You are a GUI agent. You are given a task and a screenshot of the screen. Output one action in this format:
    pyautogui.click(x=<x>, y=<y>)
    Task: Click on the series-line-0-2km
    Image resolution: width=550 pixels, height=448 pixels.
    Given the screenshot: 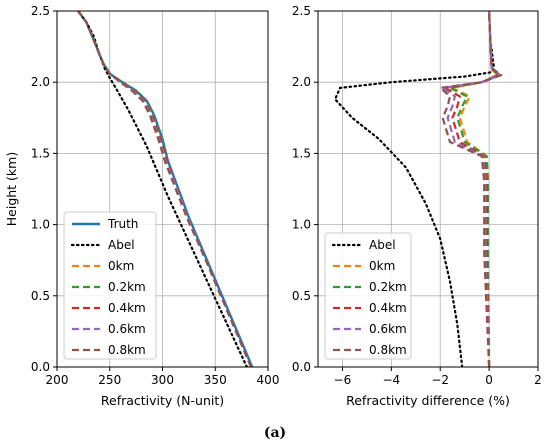 What is the action you would take?
    pyautogui.click(x=473, y=189)
    